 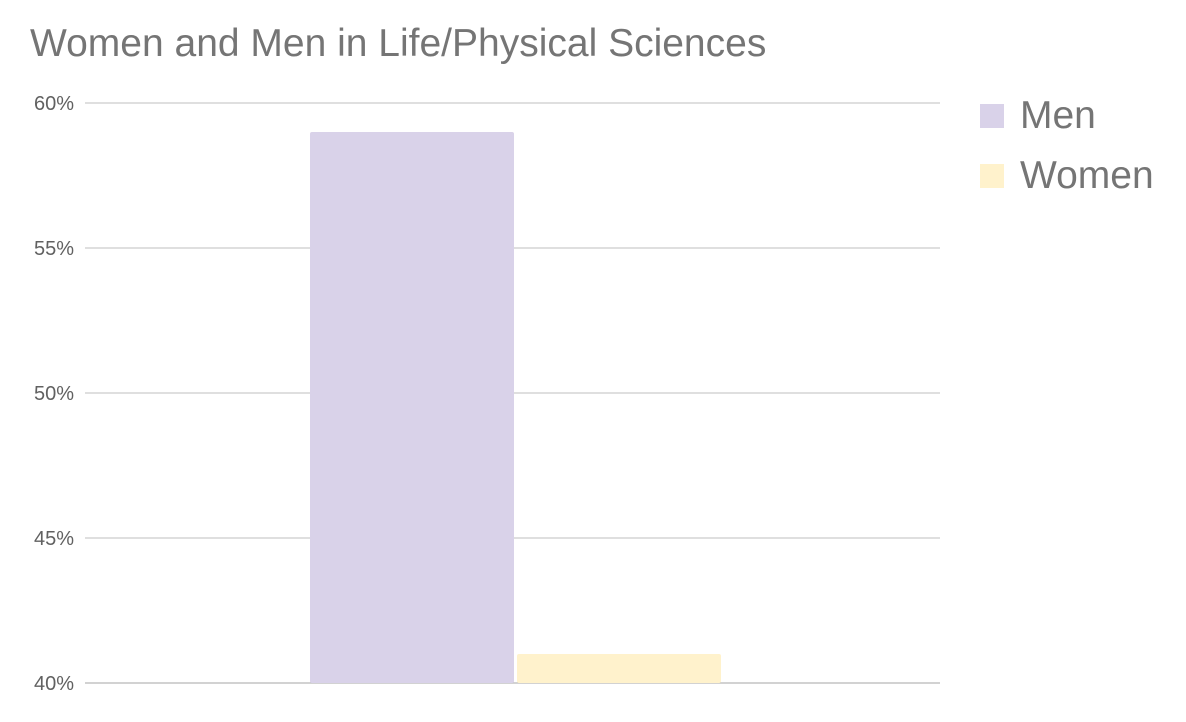 I want to click on bar-women, so click(x=619, y=668).